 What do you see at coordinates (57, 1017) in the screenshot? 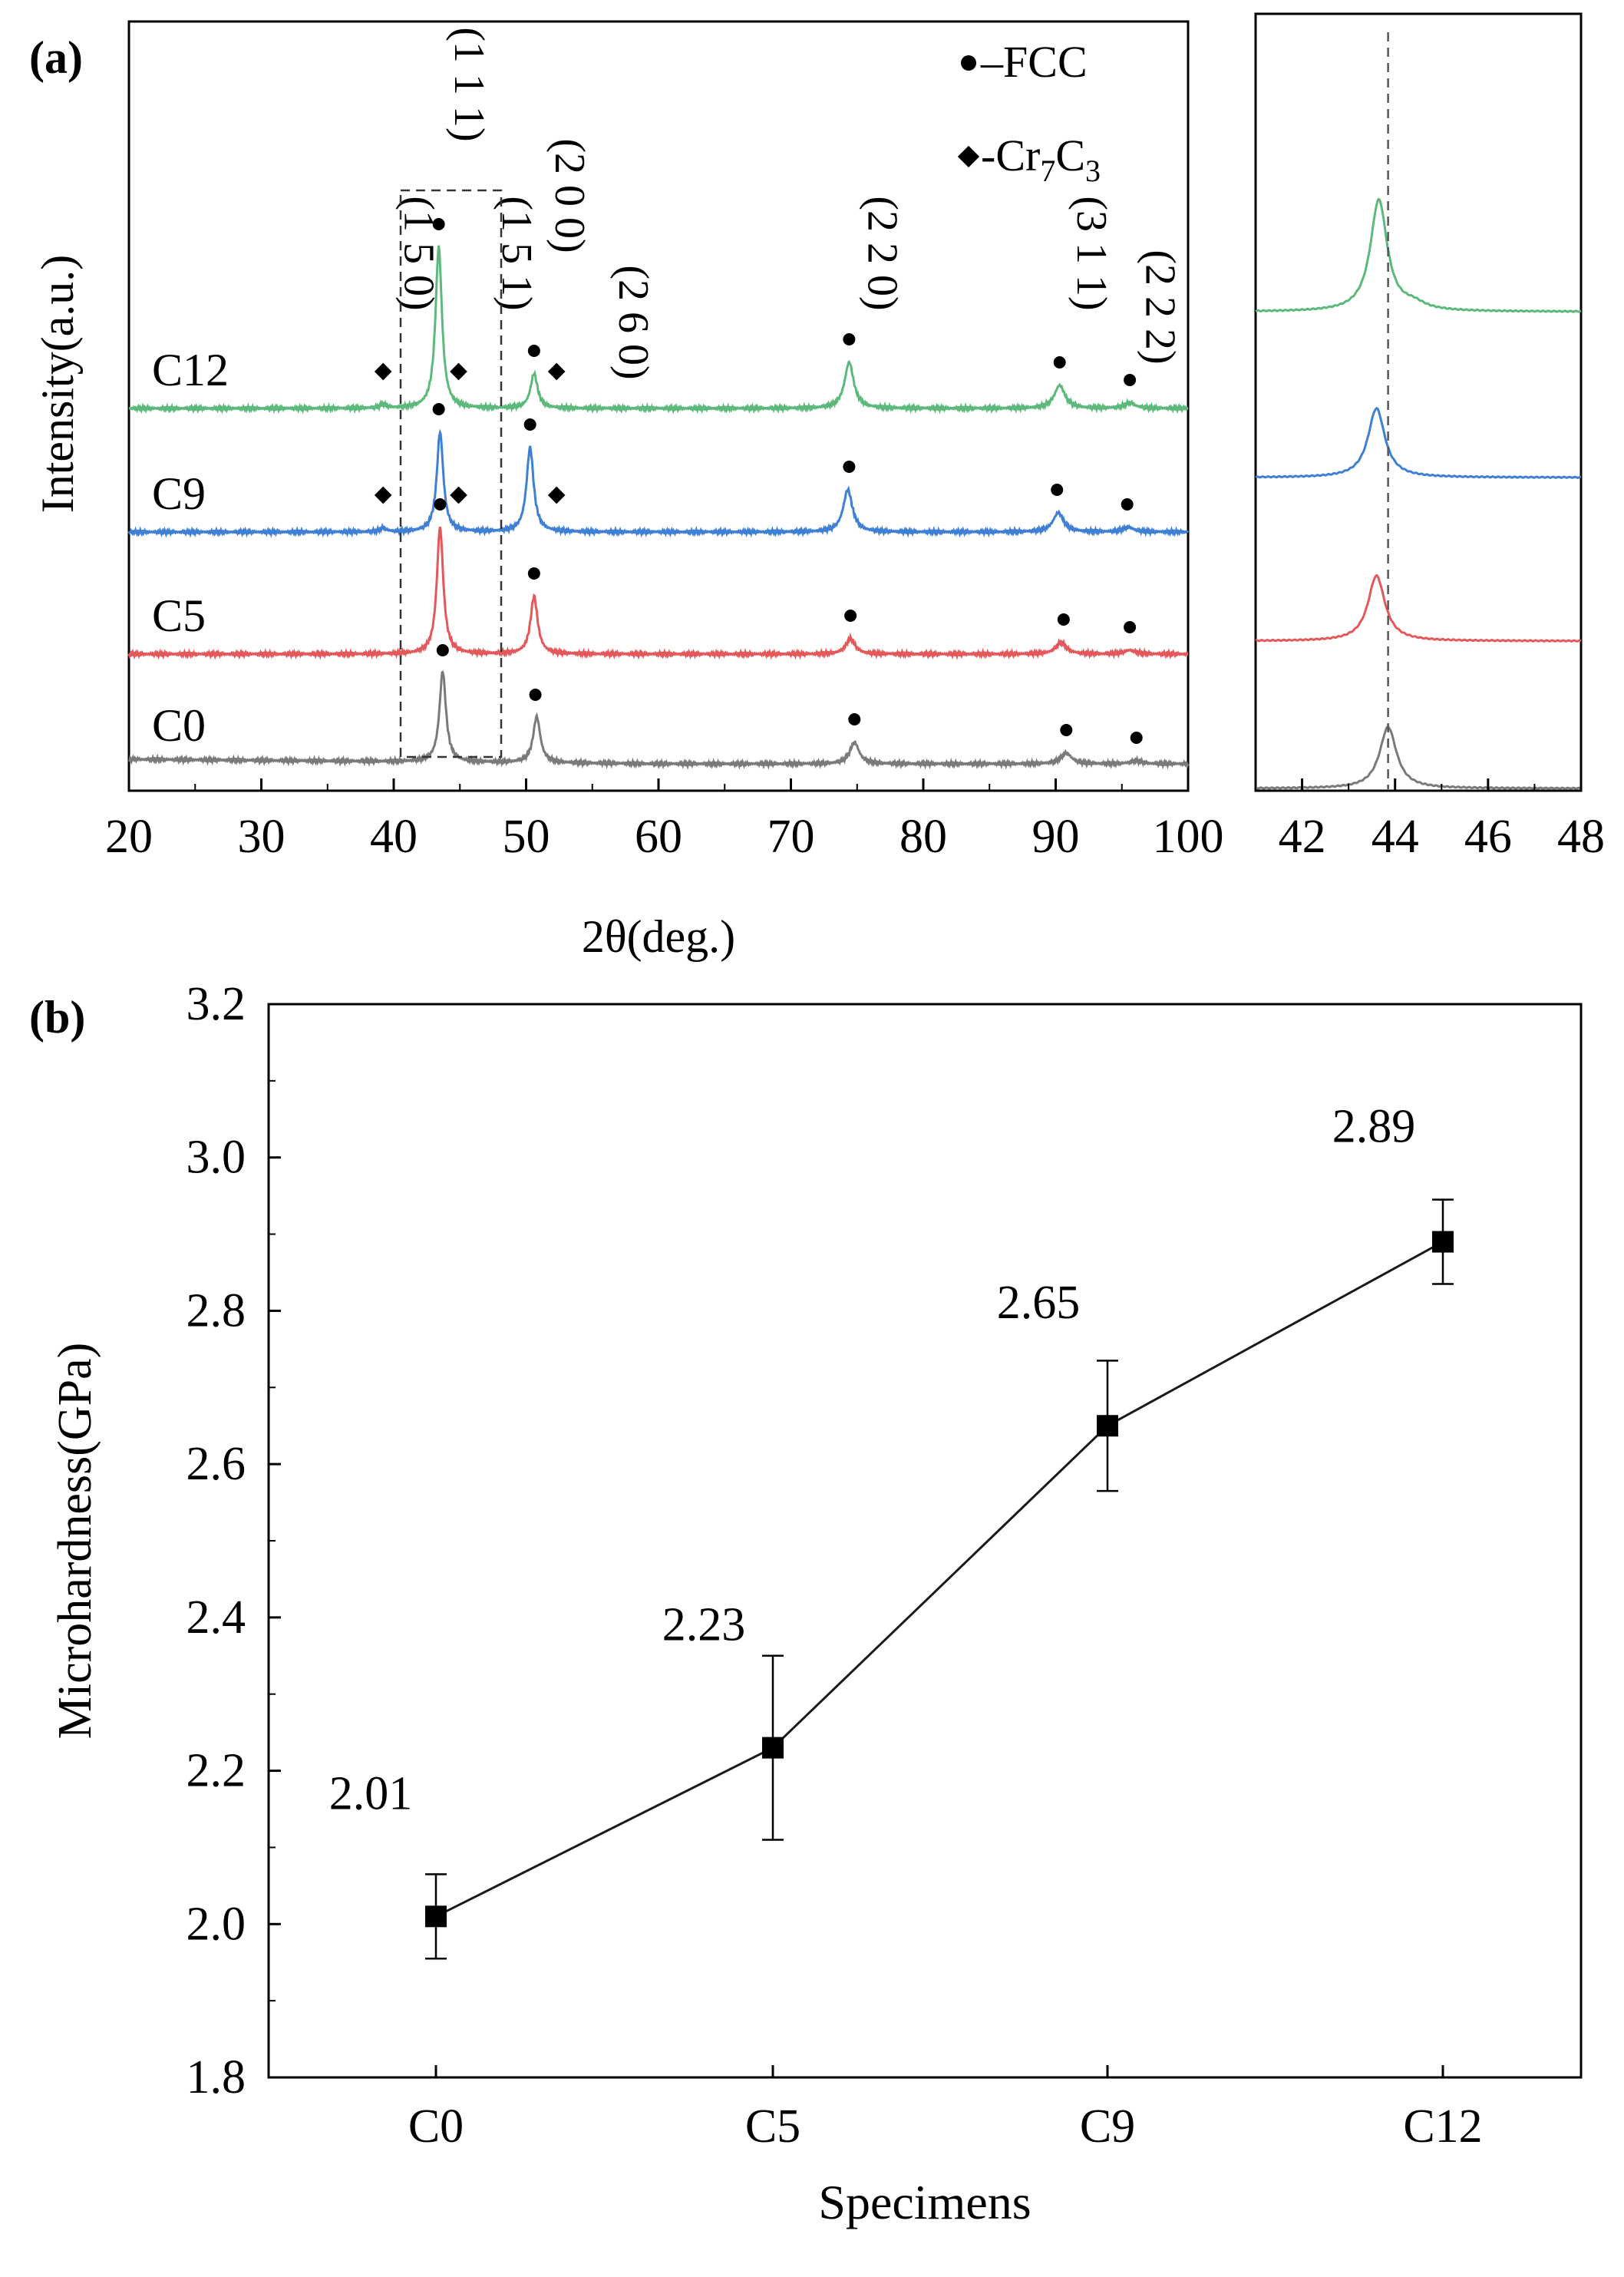
I see `panel-b-label: (b)` at bounding box center [57, 1017].